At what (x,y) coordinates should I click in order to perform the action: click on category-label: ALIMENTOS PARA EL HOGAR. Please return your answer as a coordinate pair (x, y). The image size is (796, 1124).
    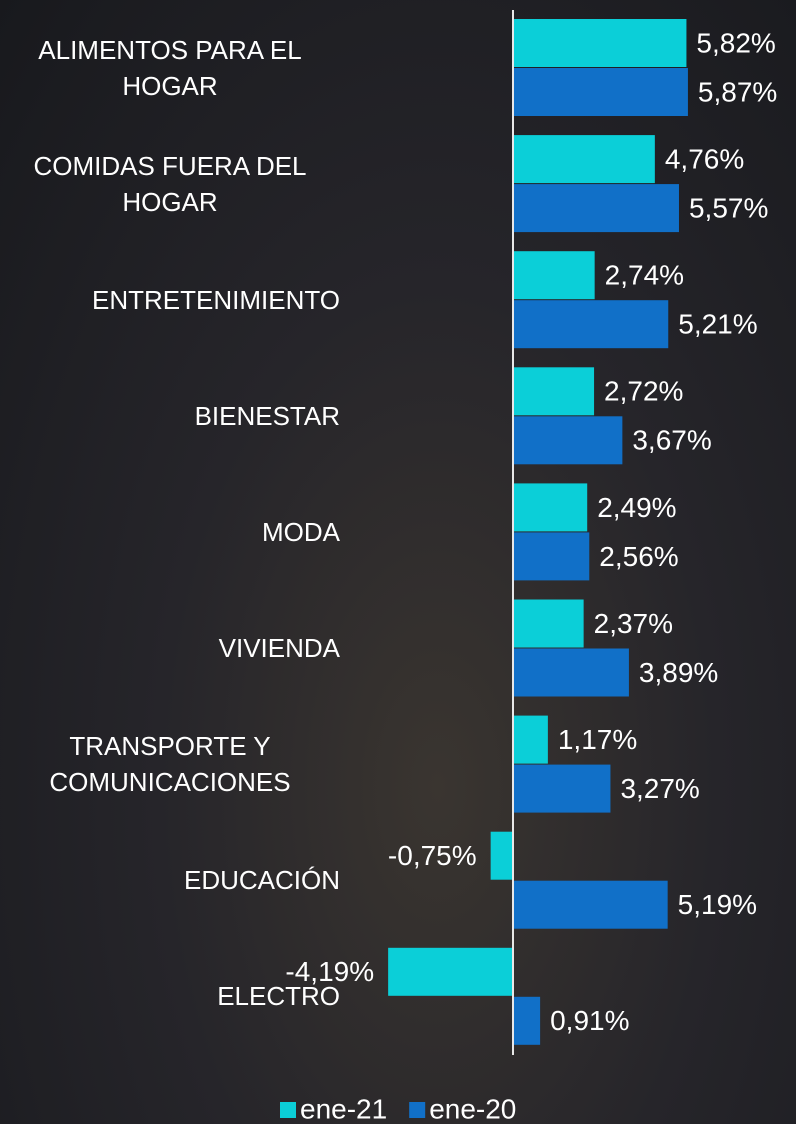
    Looking at the image, I should click on (170, 67).